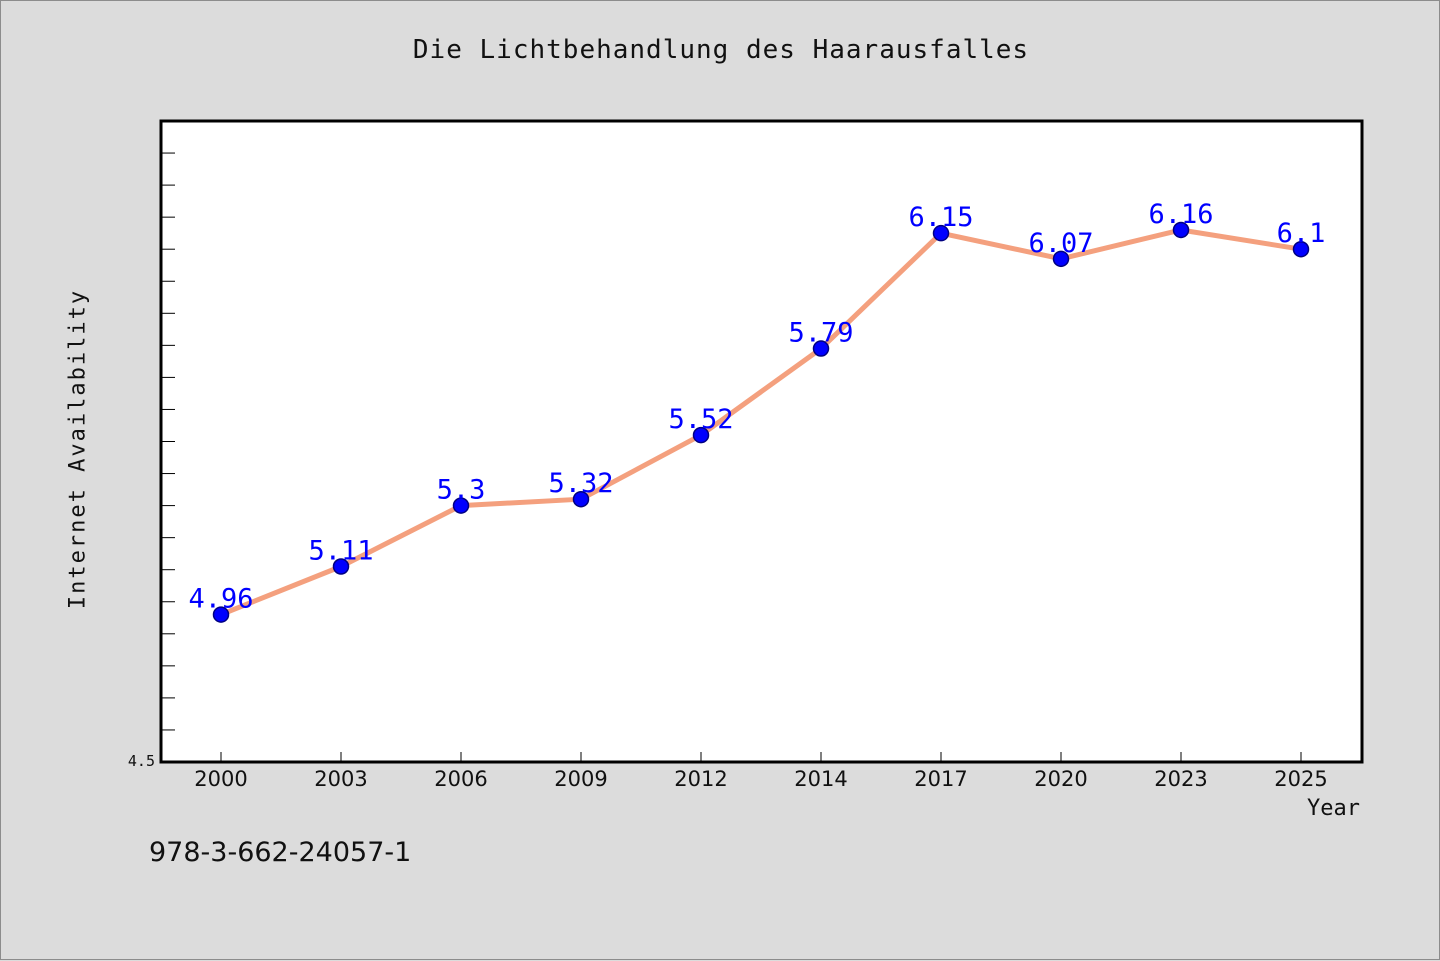  I want to click on data-label: 5.32, so click(580, 483).